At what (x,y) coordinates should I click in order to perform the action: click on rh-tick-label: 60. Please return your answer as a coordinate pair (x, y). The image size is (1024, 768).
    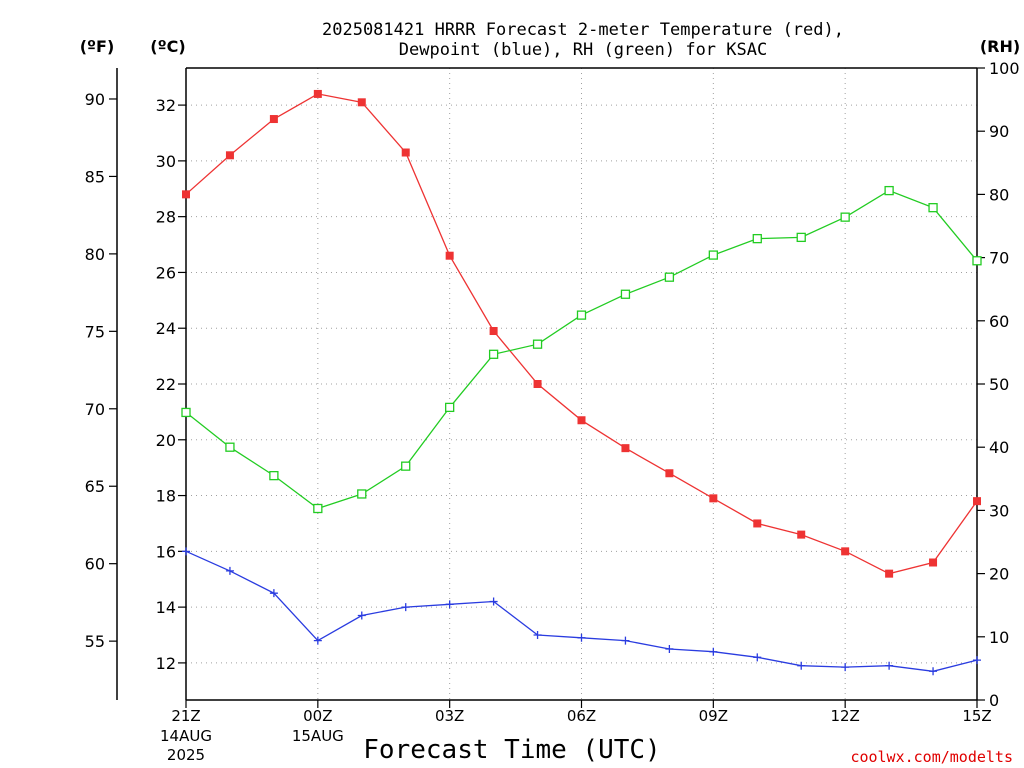
    Looking at the image, I should click on (999, 321).